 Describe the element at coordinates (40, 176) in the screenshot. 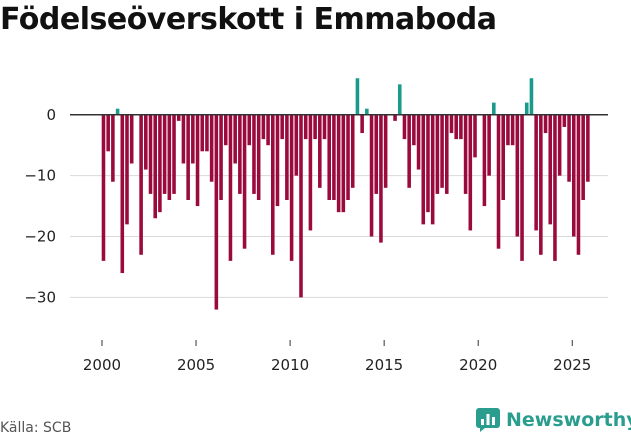

I see `y-tick-label: −10` at that location.